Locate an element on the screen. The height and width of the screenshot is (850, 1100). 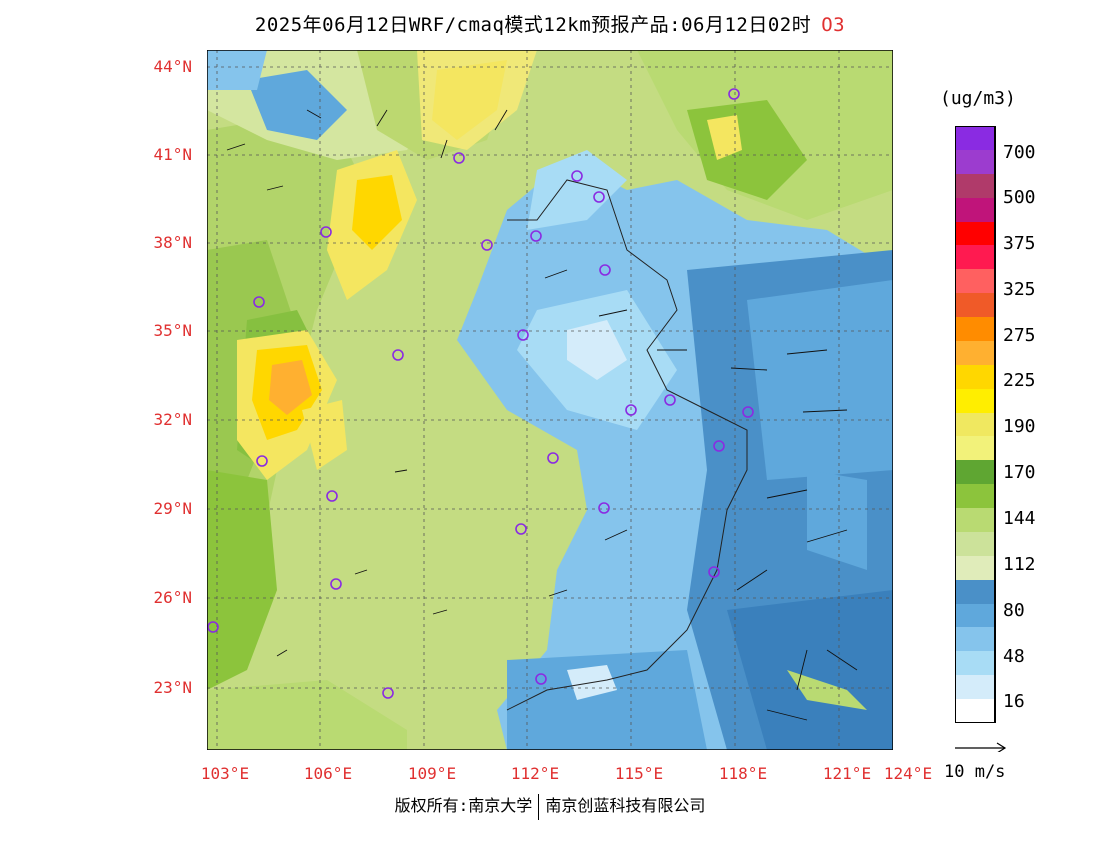
copyright-left: 版权所有:南京大学 is located at coordinates (463, 805).